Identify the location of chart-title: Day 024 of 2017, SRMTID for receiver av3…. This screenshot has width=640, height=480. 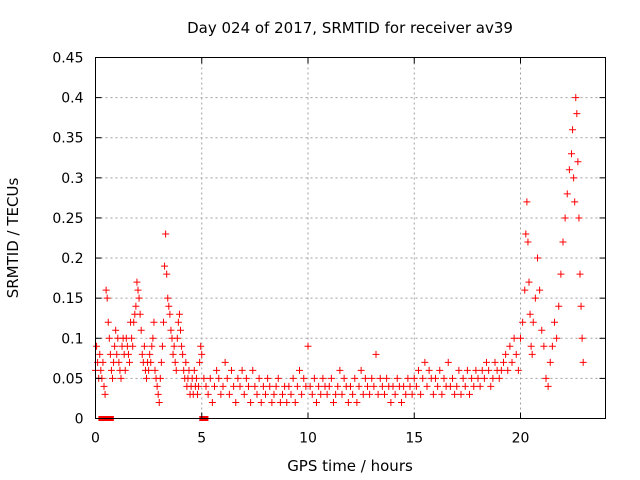
(350, 28).